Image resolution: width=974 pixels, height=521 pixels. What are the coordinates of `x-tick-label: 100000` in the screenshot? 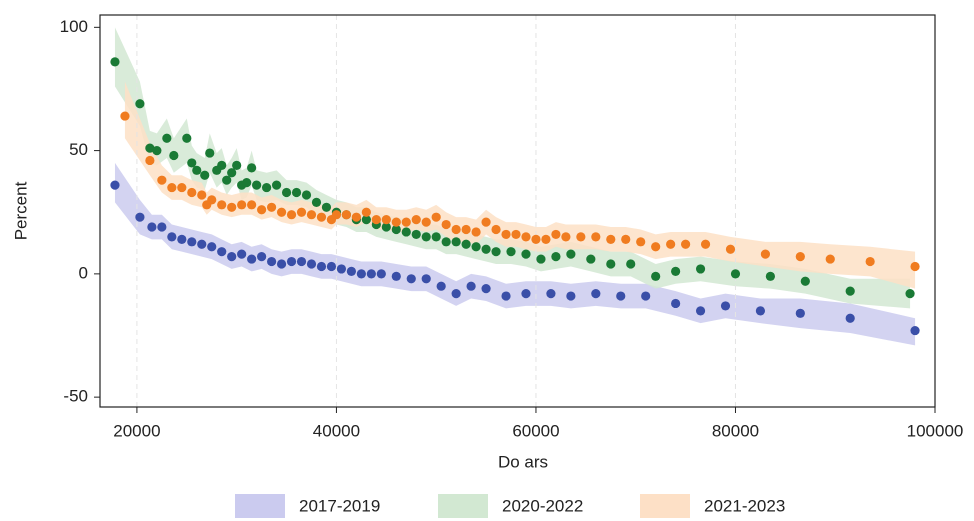 It's located at (935, 430).